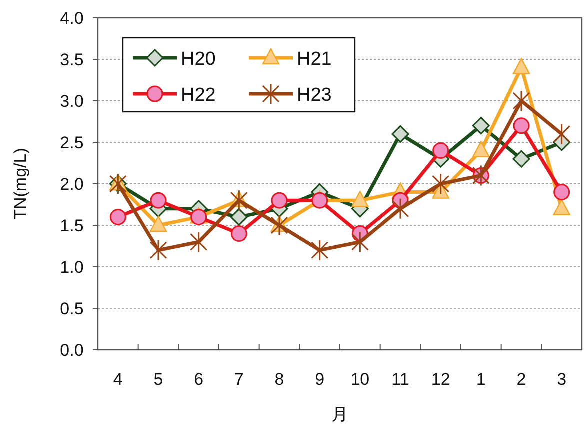 This screenshot has width=584, height=425. Describe the element at coordinates (20, 184) in the screenshot. I see `y-axis-title: TN(mg/L)` at that location.